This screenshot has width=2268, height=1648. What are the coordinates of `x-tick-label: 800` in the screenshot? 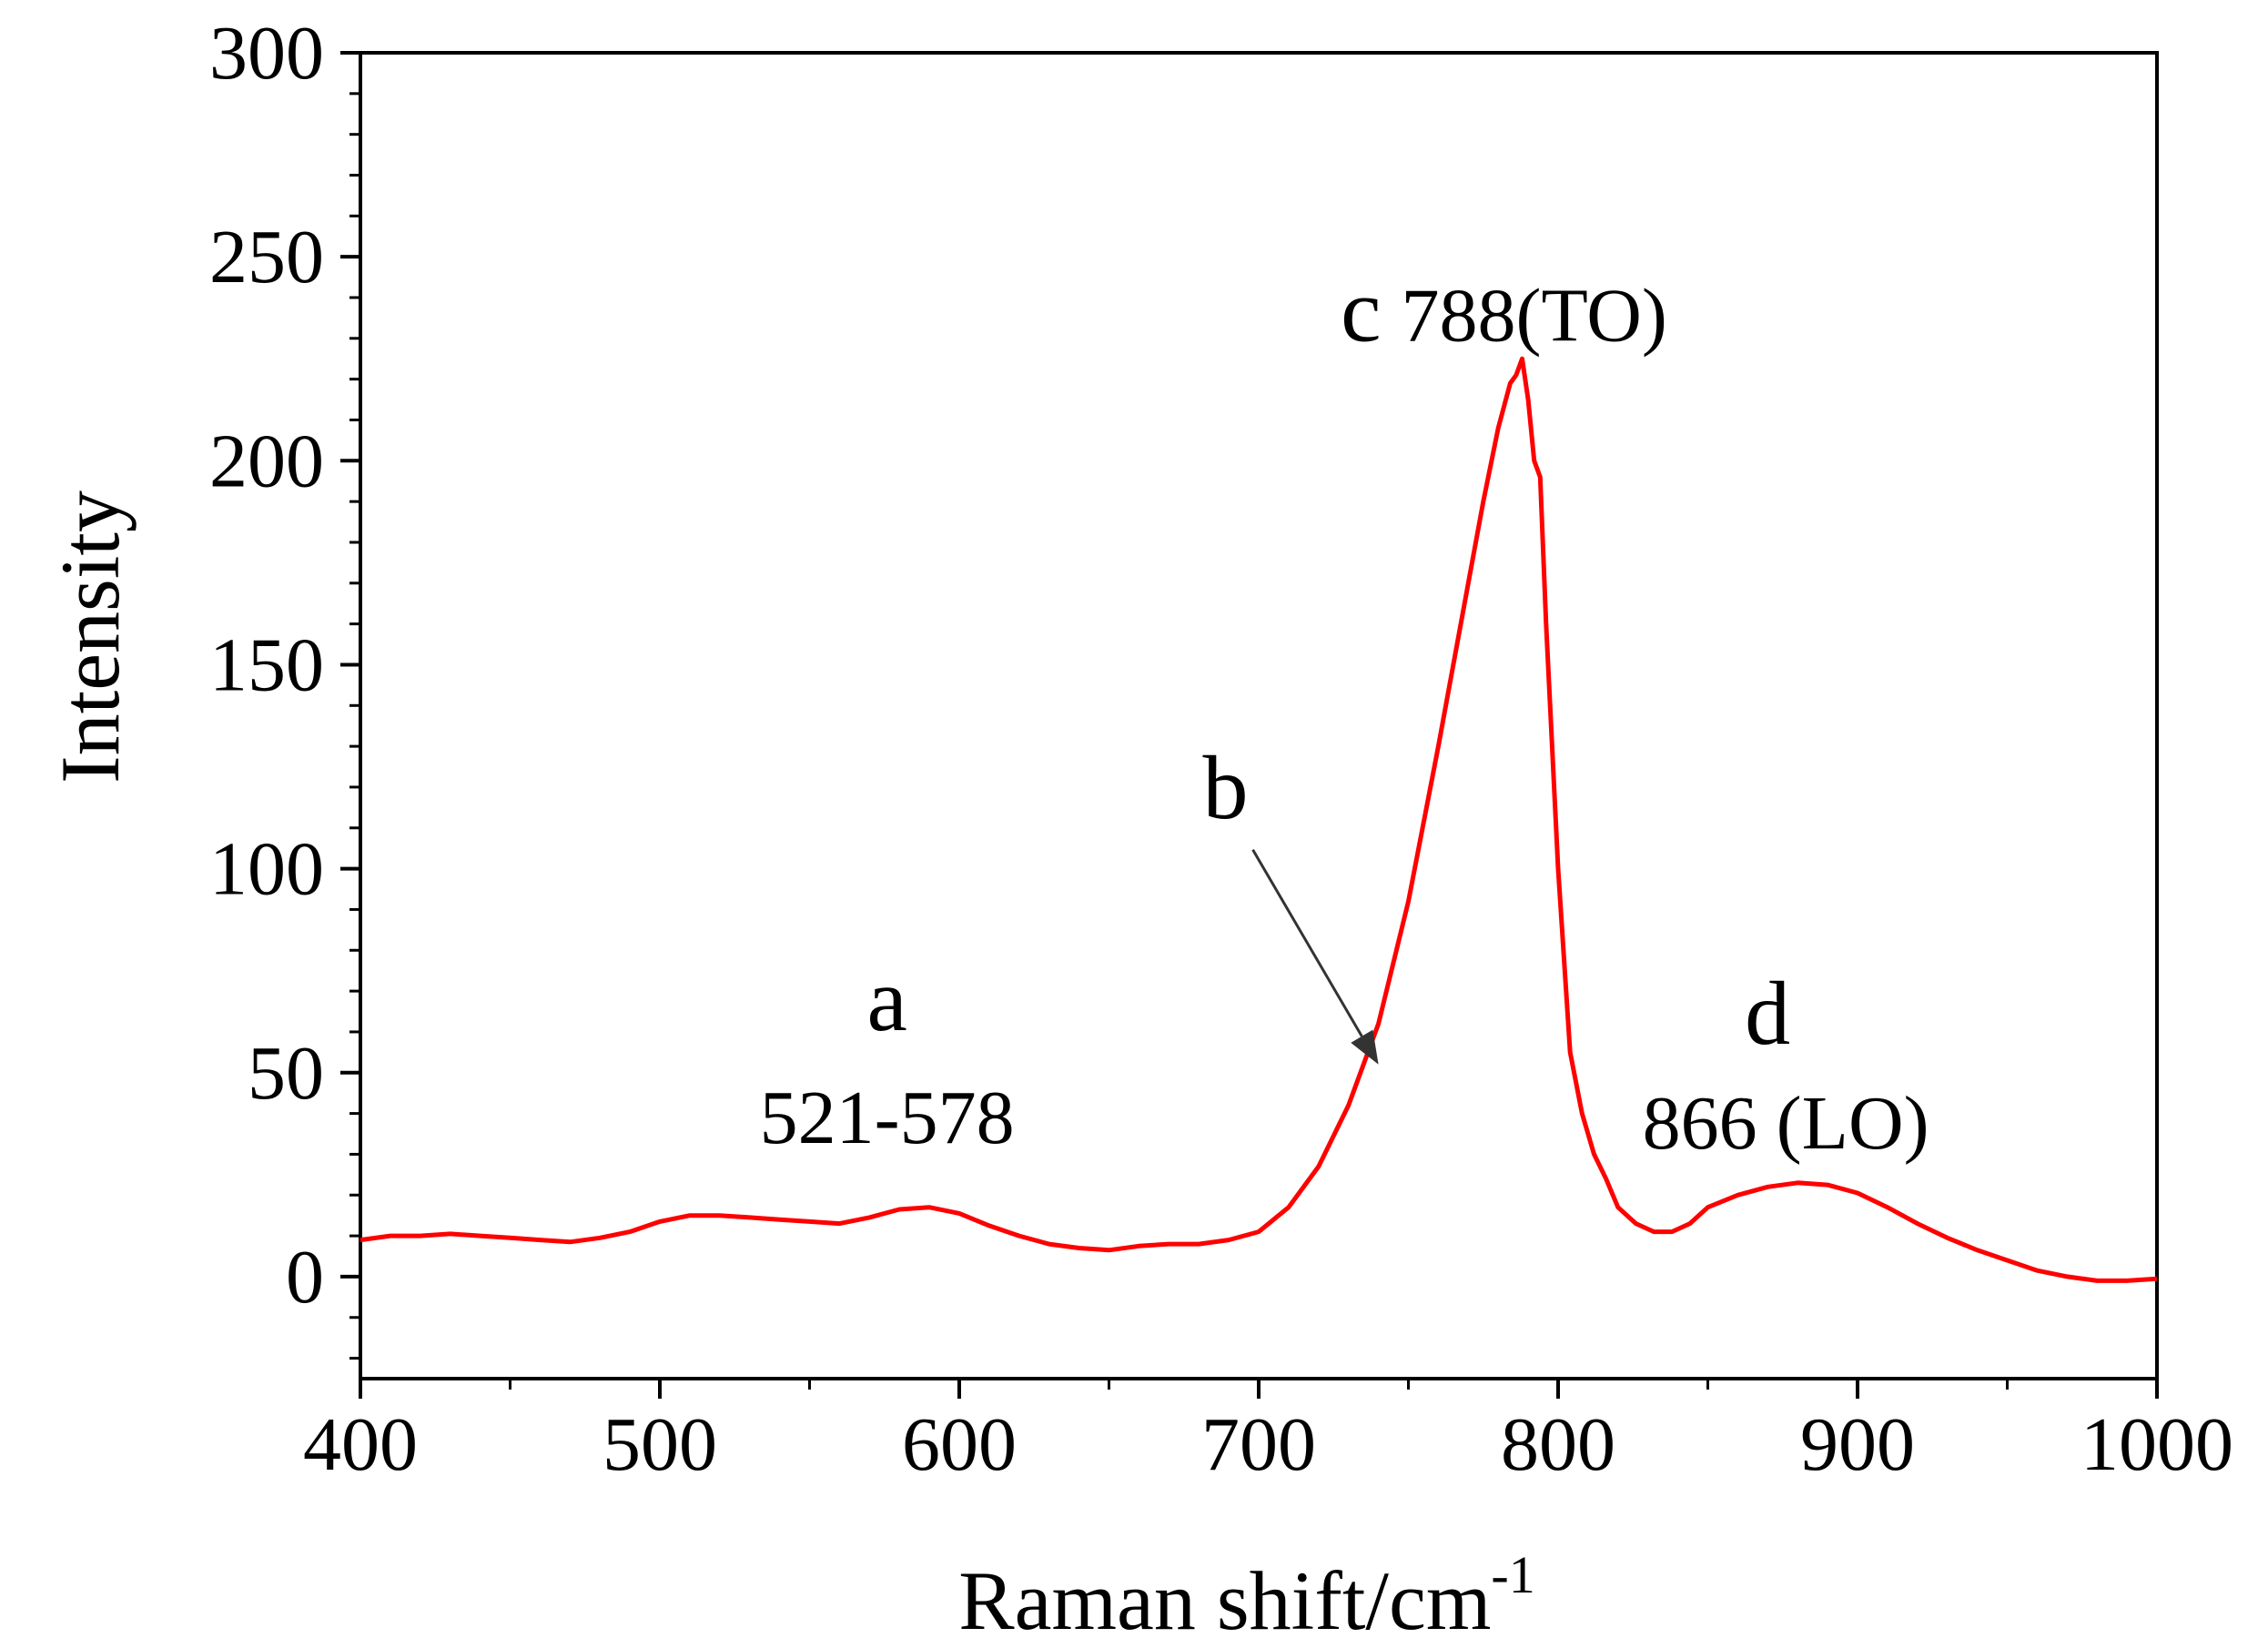 It's located at (1558, 1444).